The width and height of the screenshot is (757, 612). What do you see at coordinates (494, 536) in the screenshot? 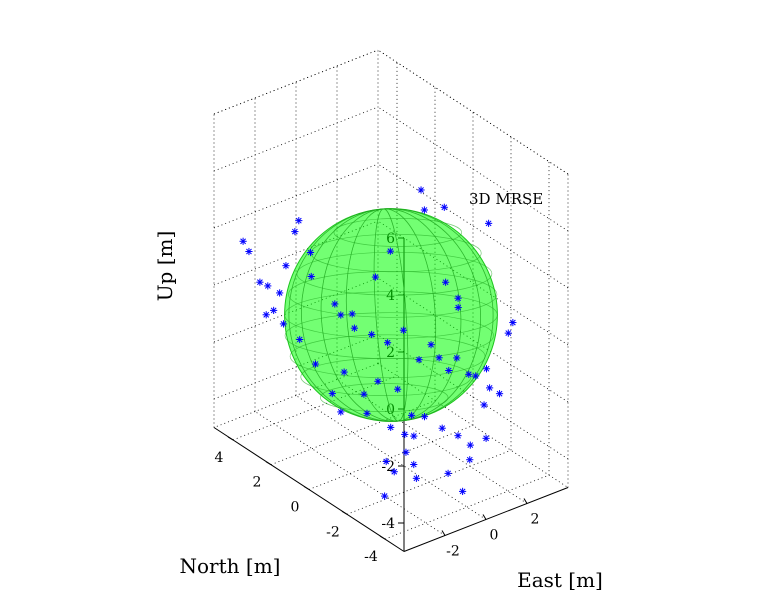
I see `x-tick-label: 0` at bounding box center [494, 536].